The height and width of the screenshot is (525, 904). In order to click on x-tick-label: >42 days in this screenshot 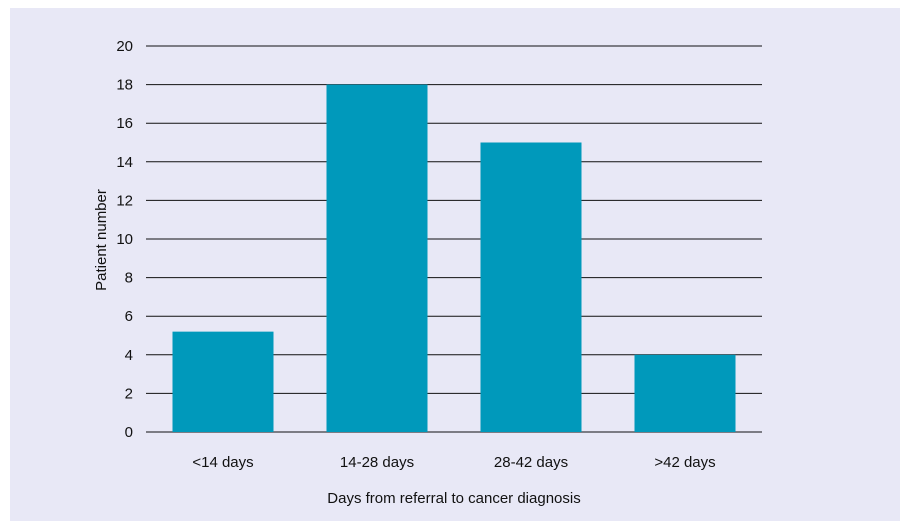, I will do `click(684, 462)`.